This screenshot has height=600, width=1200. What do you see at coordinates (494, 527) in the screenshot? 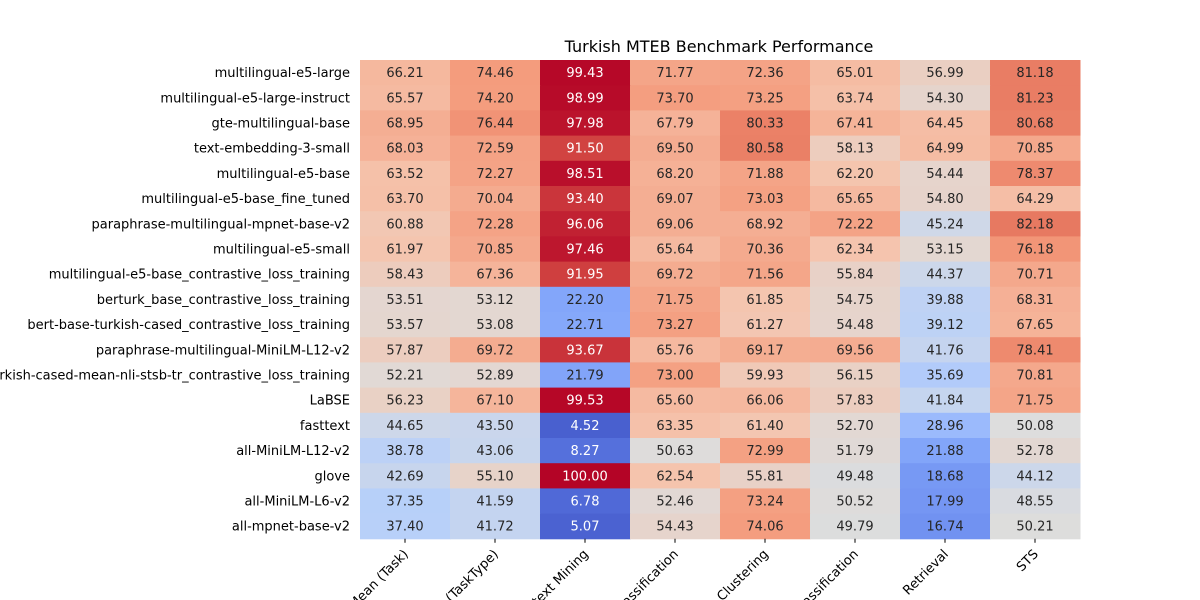
I see `cell-value-label: 41.72` at bounding box center [494, 527].